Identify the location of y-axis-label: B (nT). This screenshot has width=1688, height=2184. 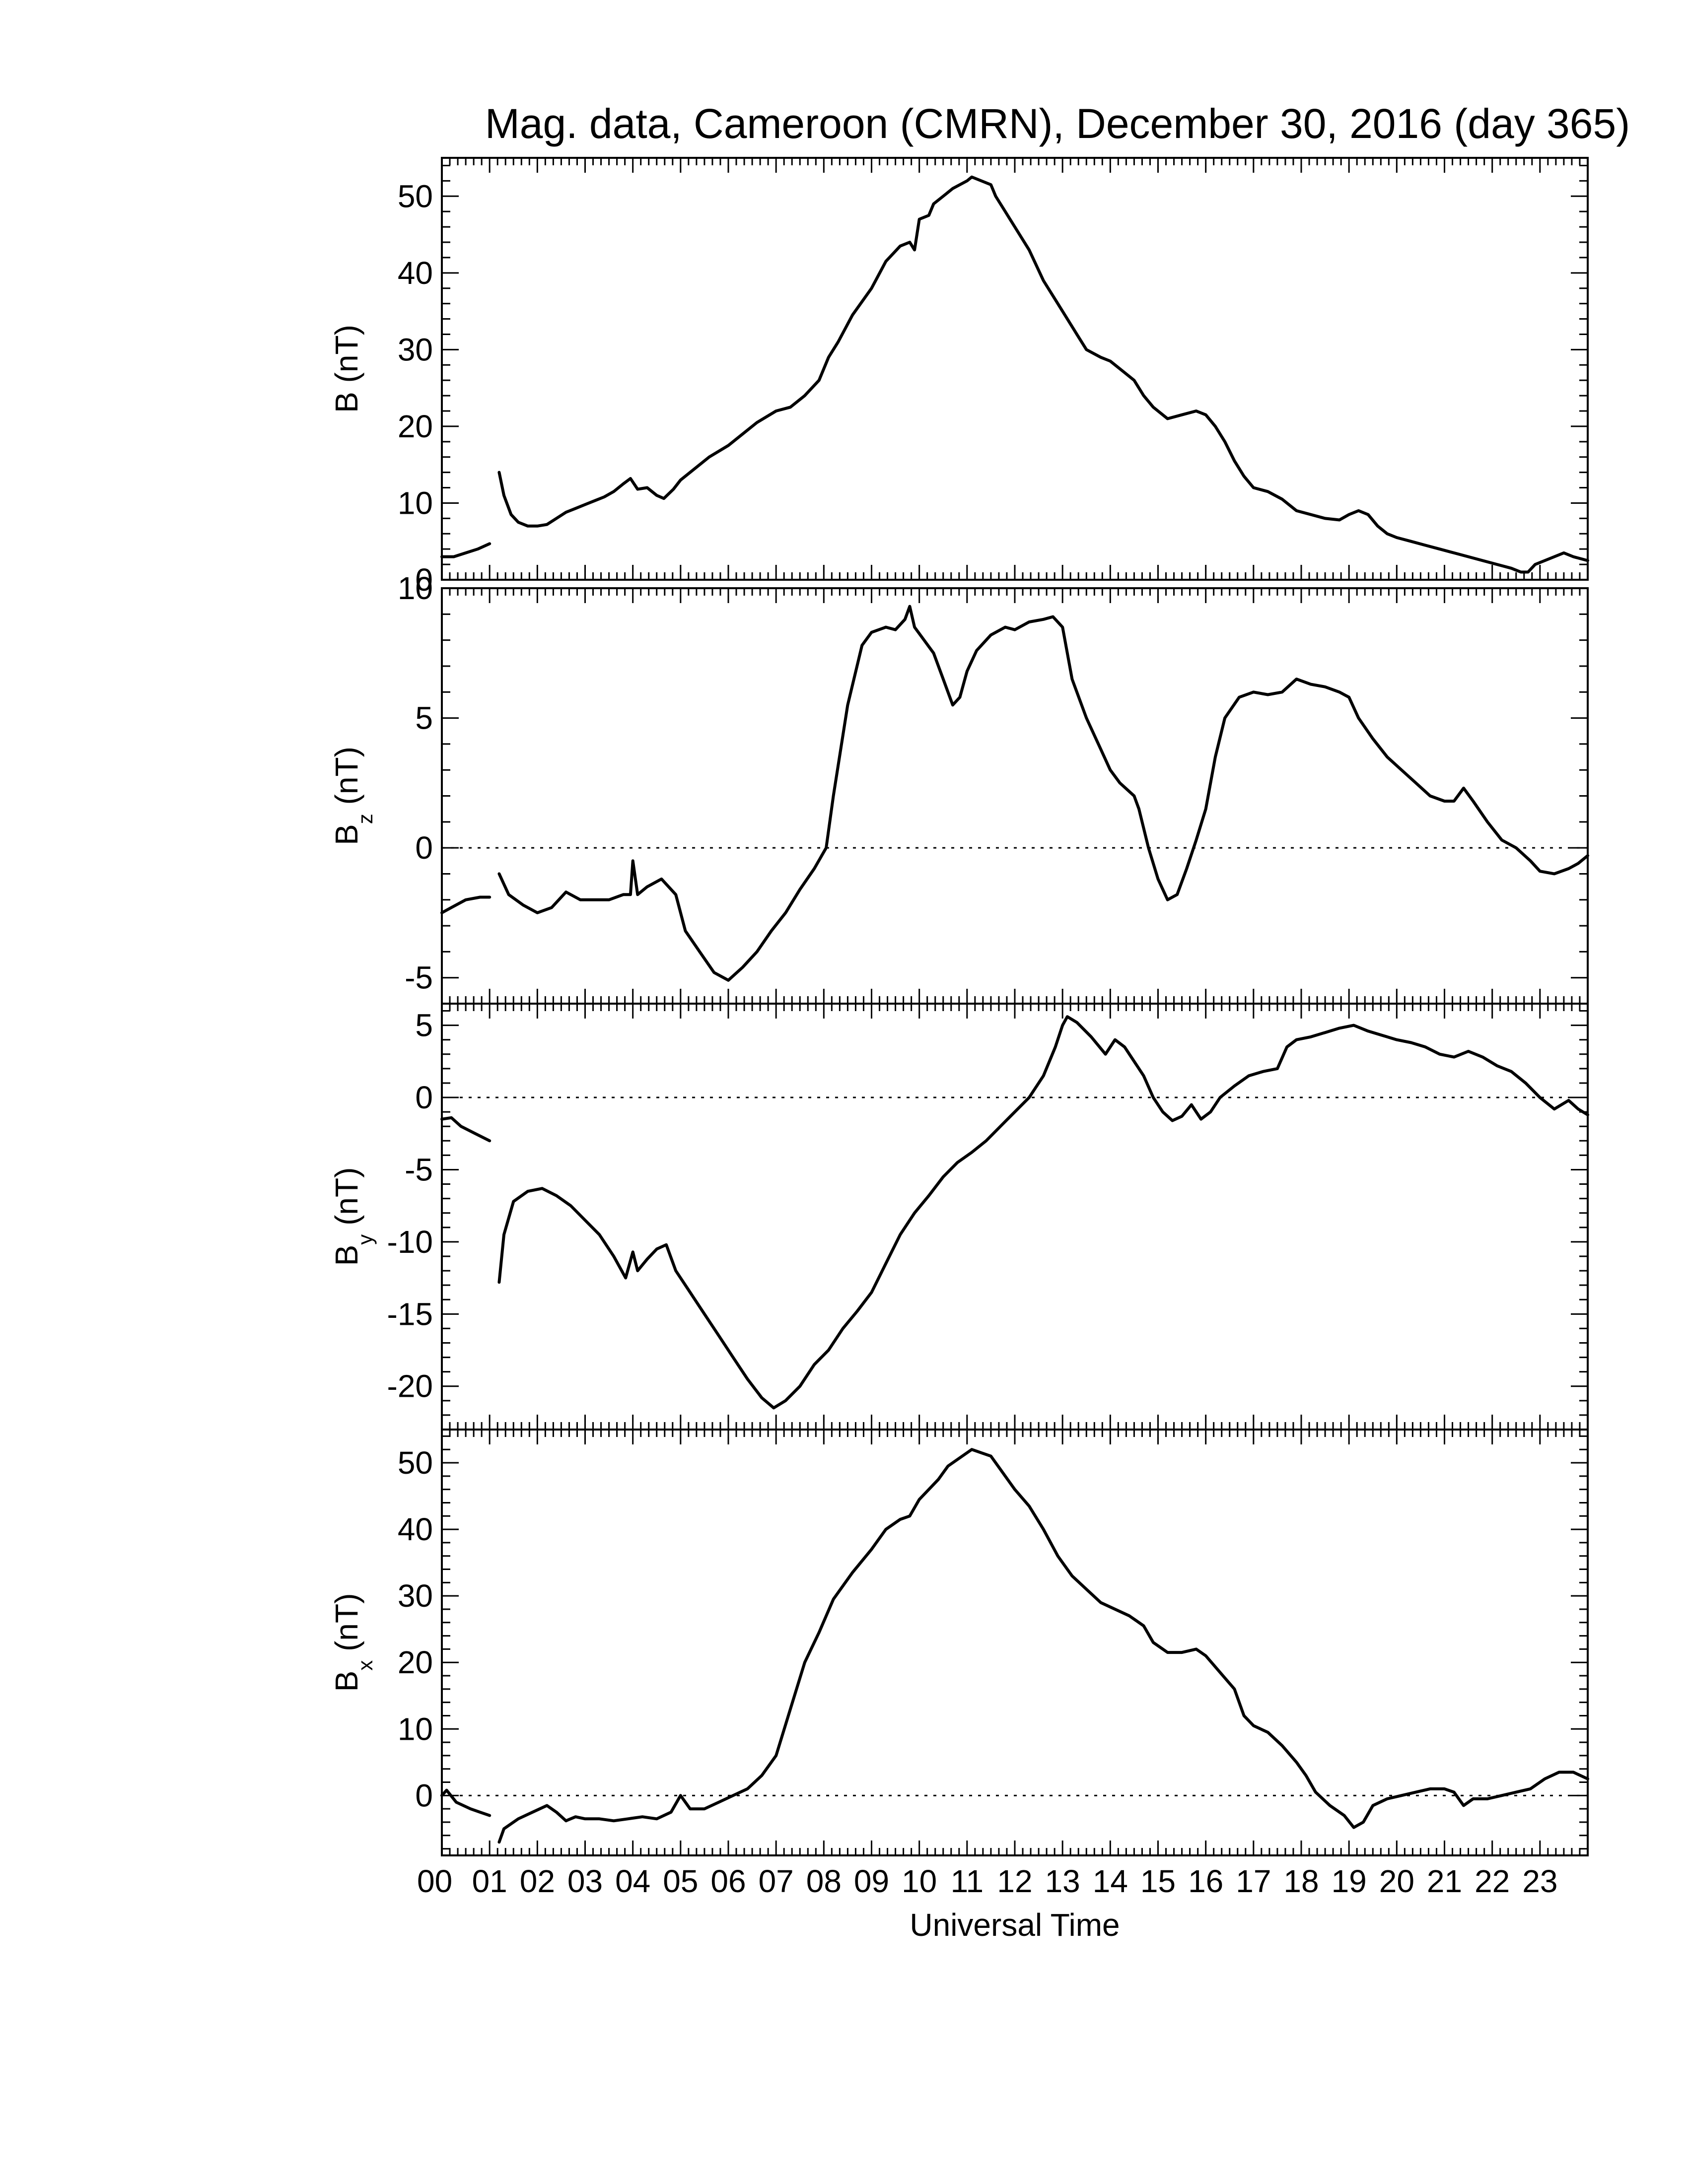
(346, 369).